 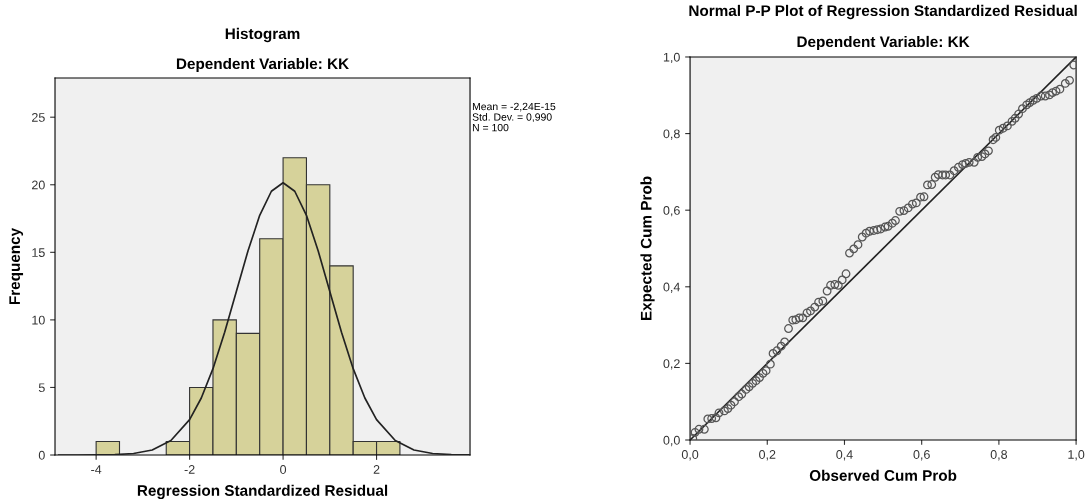 I want to click on x-tick-label: 0,2, so click(x=767, y=455).